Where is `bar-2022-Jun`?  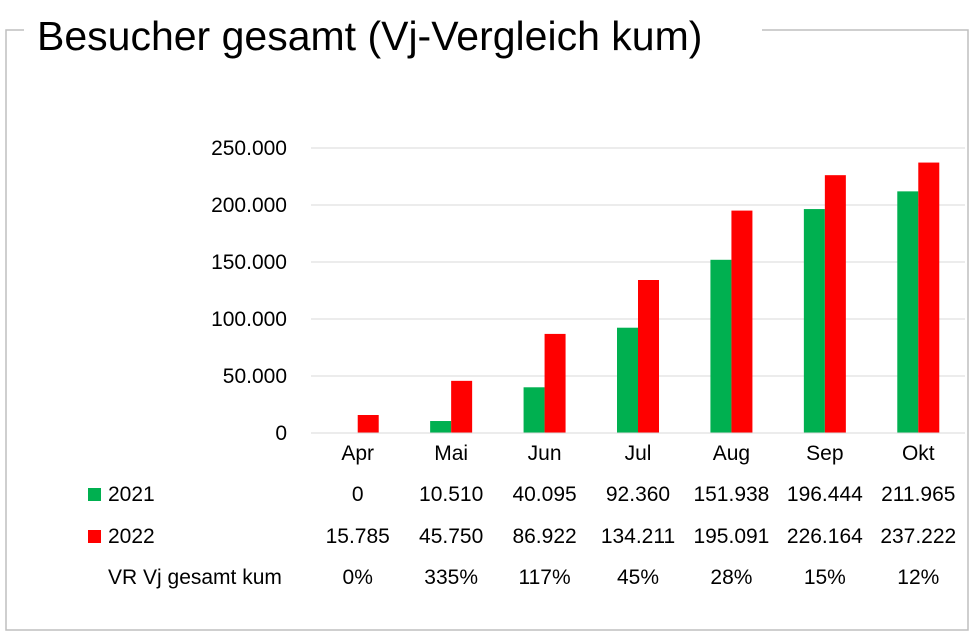
bar-2022-Jun is located at coordinates (555, 383).